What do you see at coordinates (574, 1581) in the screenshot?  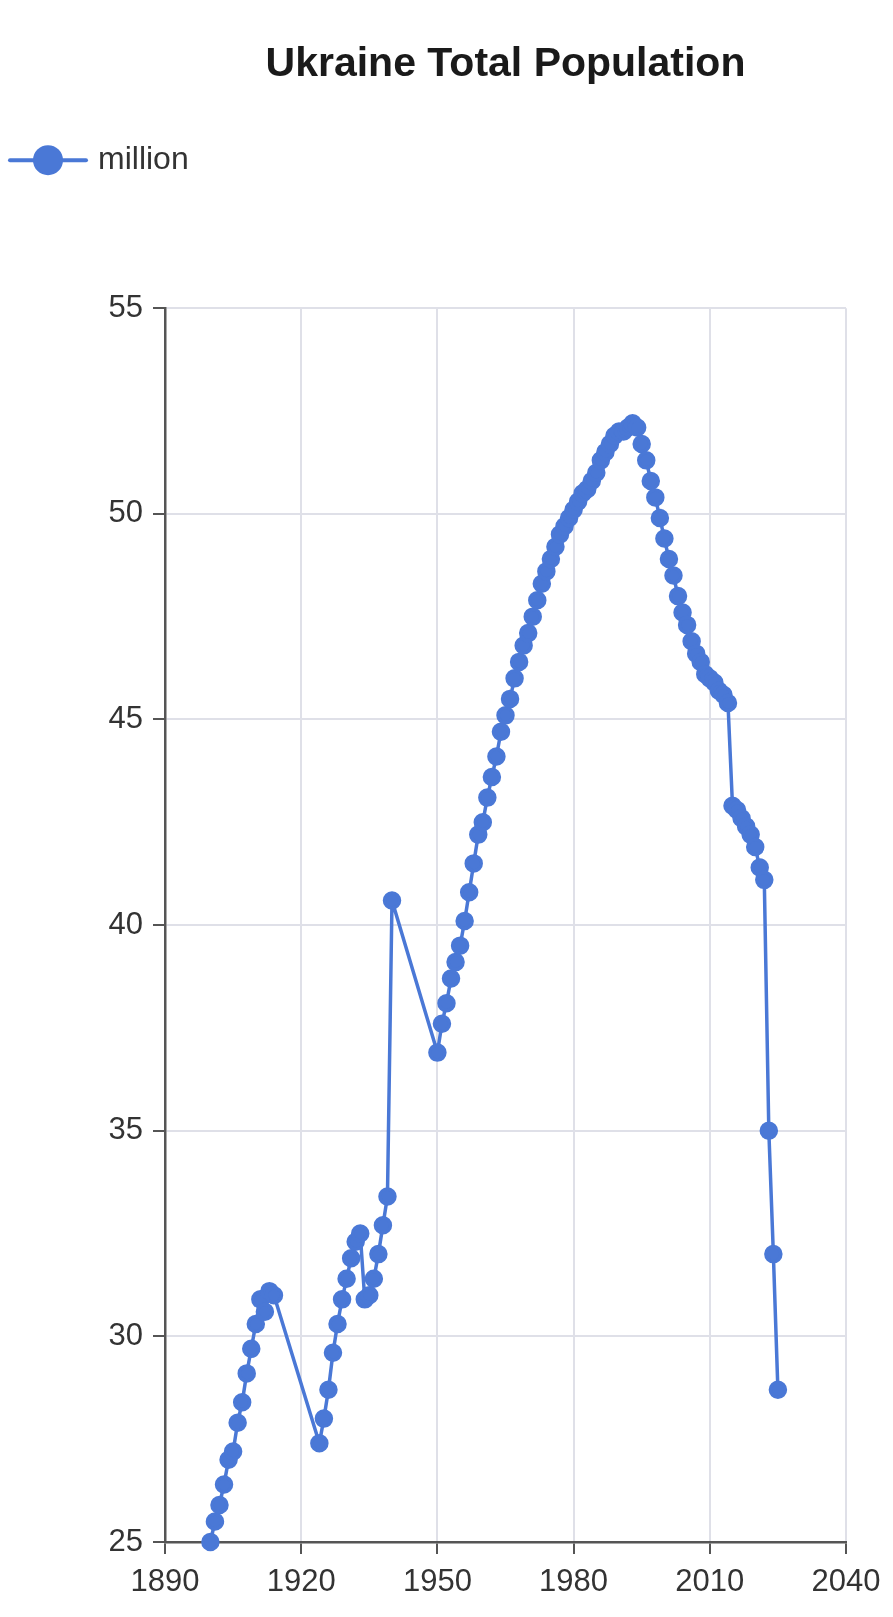 I see `x-tick-label: 1980` at bounding box center [574, 1581].